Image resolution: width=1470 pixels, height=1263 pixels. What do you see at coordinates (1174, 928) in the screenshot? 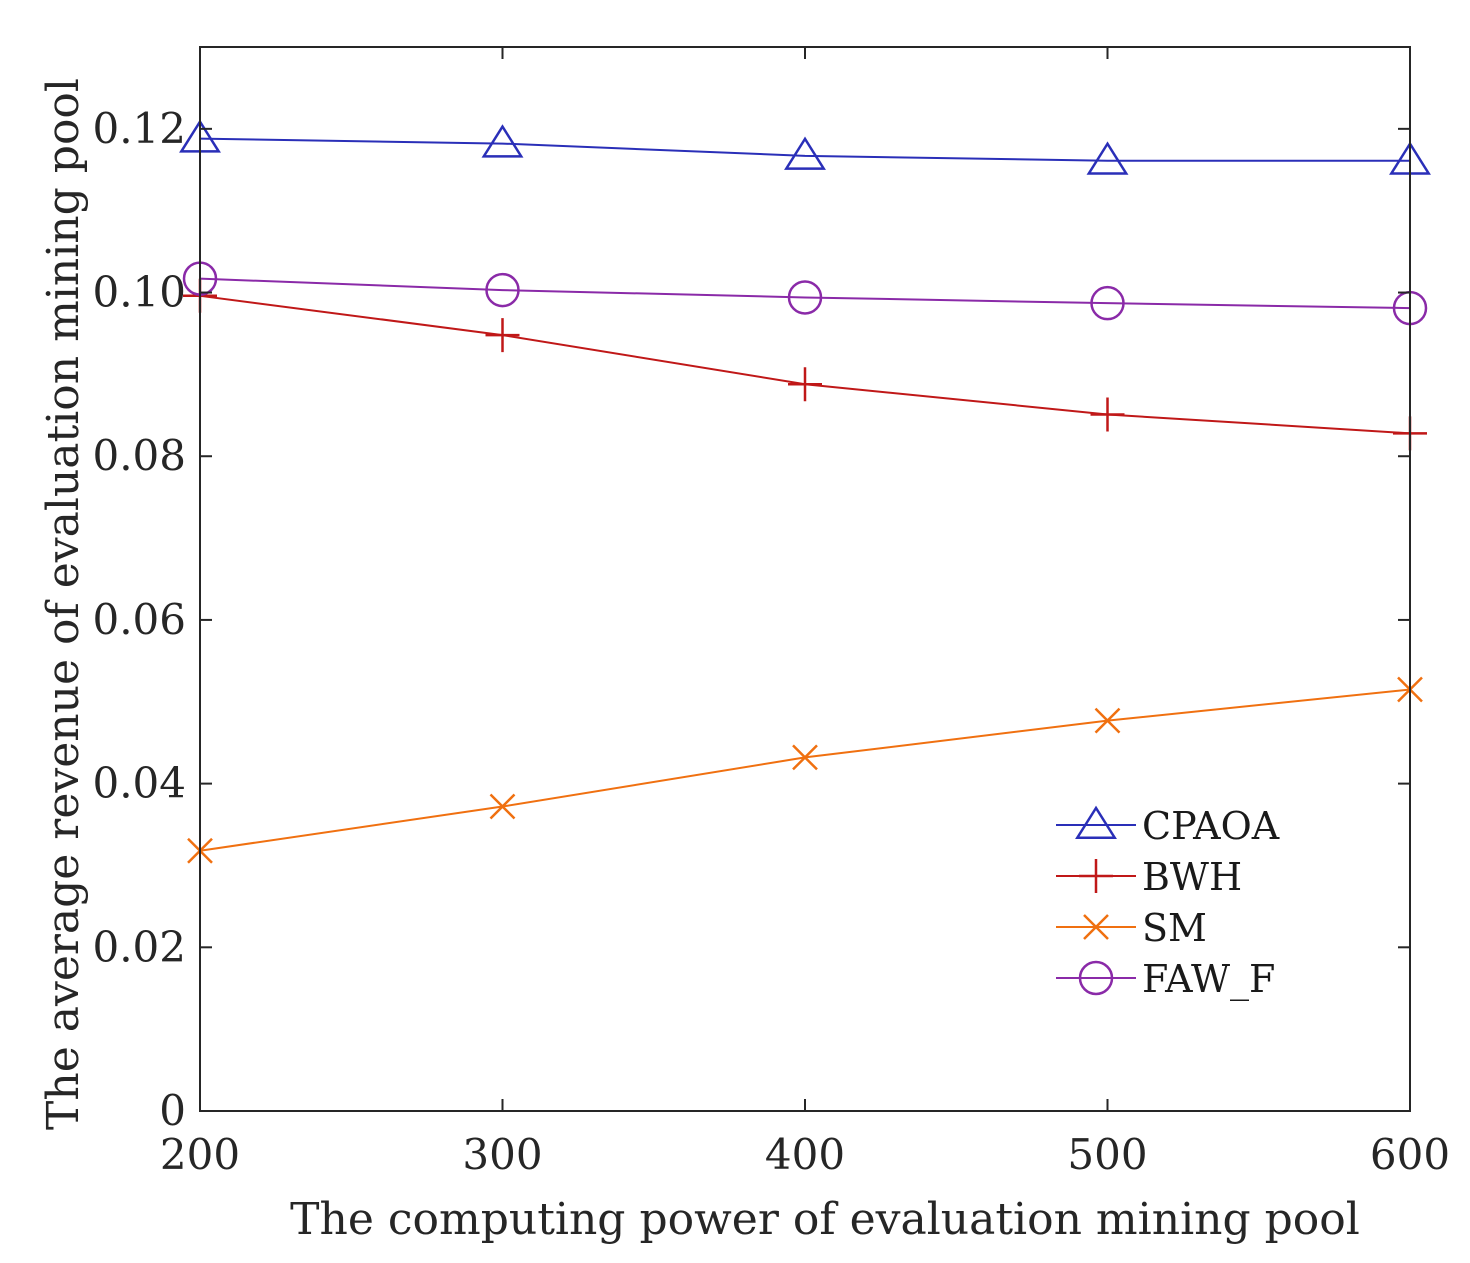
I see `legend-label: SM` at bounding box center [1174, 928].